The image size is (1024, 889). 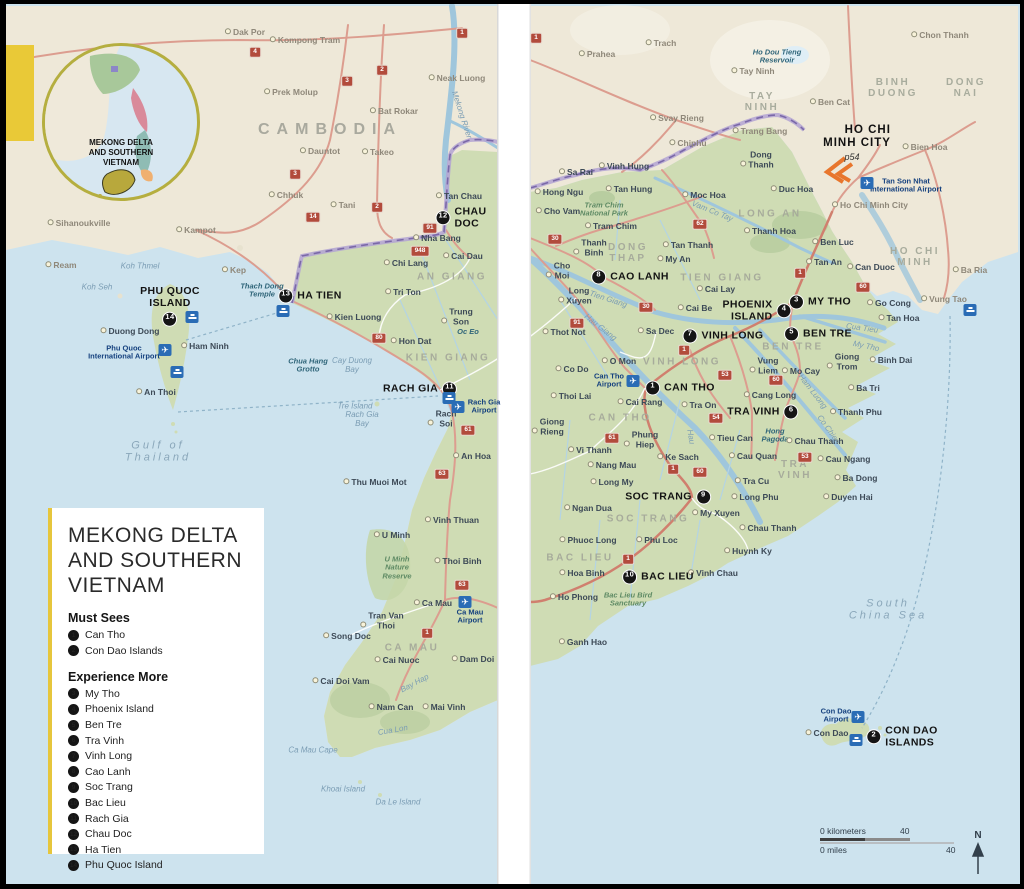 What do you see at coordinates (393, 112) in the screenshot?
I see `town-label: Bat Rokar` at bounding box center [393, 112].